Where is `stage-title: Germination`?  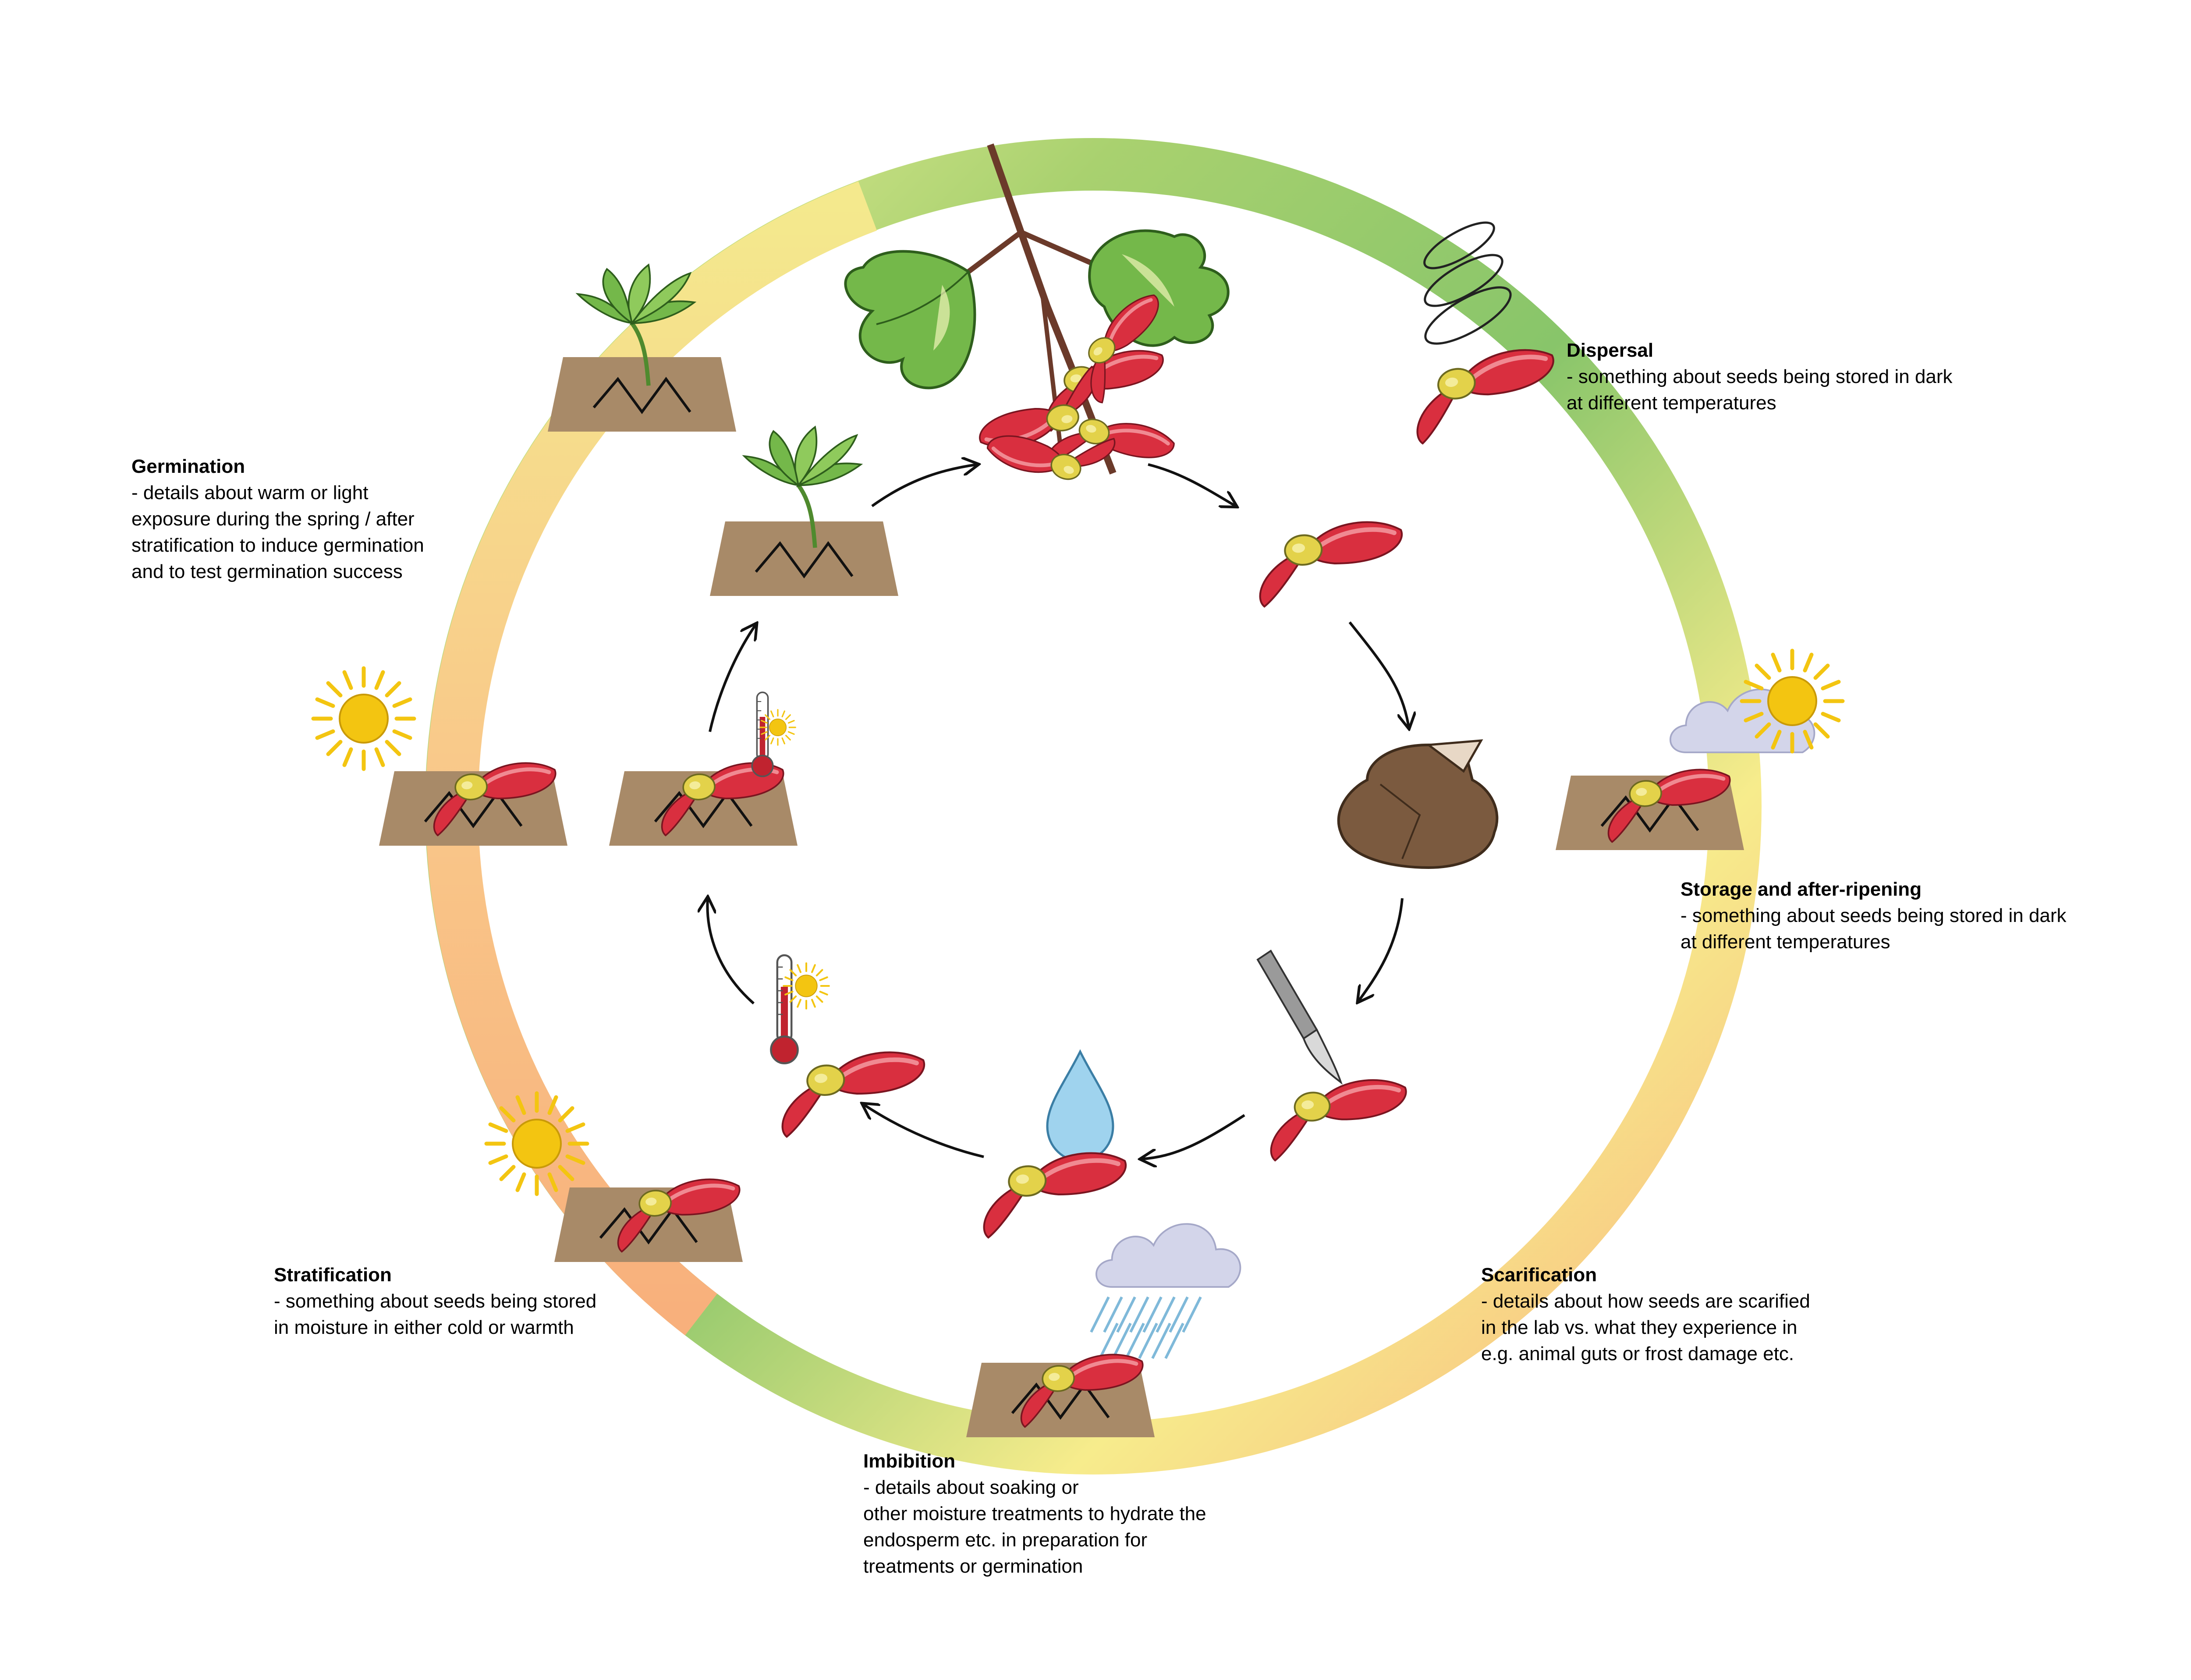 stage-title: Germination is located at coordinates (188, 466).